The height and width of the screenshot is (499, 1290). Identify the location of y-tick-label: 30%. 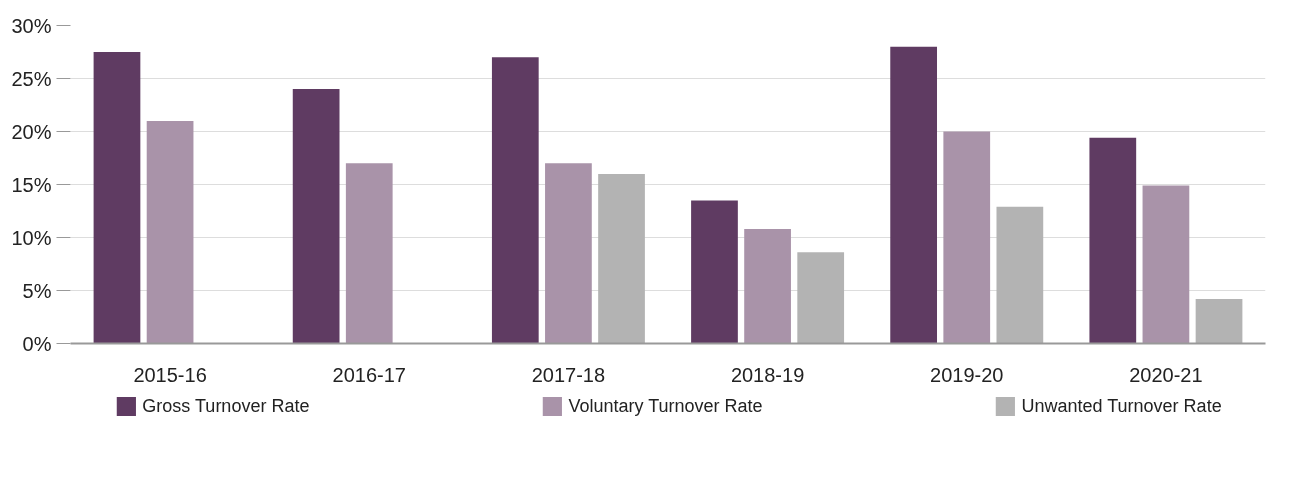
(31, 25).